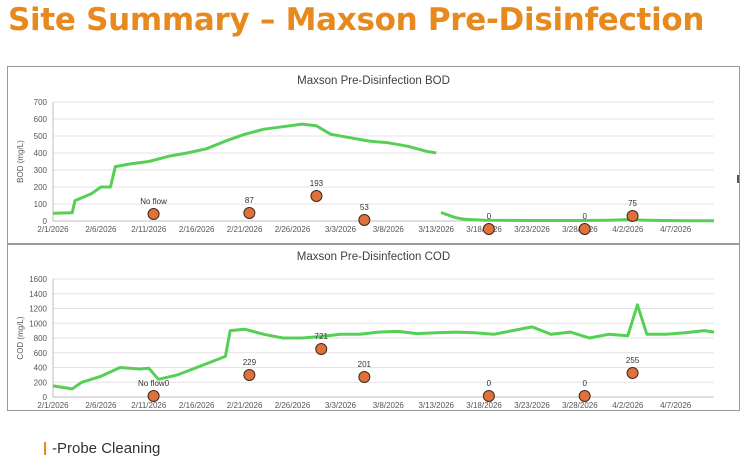  Describe the element at coordinates (484, 405) in the screenshot. I see `cod-xtick-label: 3/18/2026` at that location.